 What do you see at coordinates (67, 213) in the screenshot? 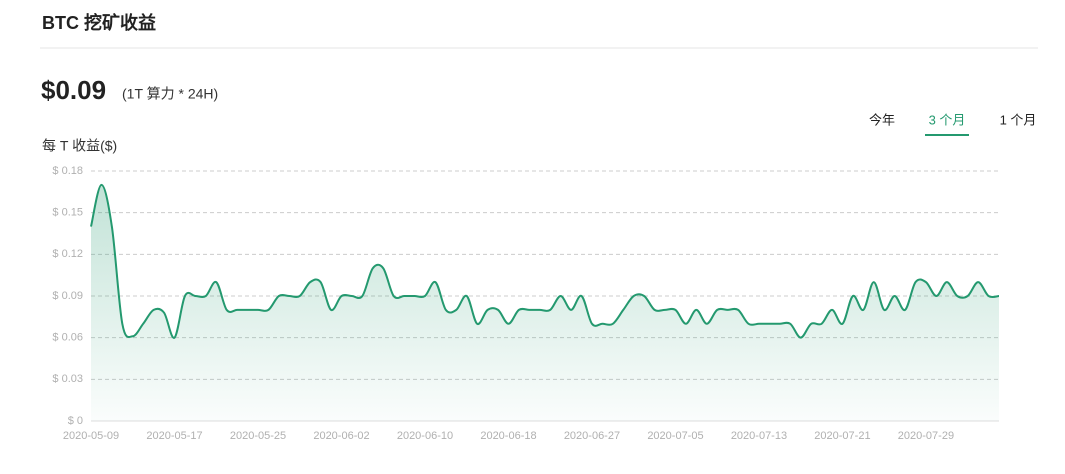
I see `y-tick-label: $ 0.15` at bounding box center [67, 213].